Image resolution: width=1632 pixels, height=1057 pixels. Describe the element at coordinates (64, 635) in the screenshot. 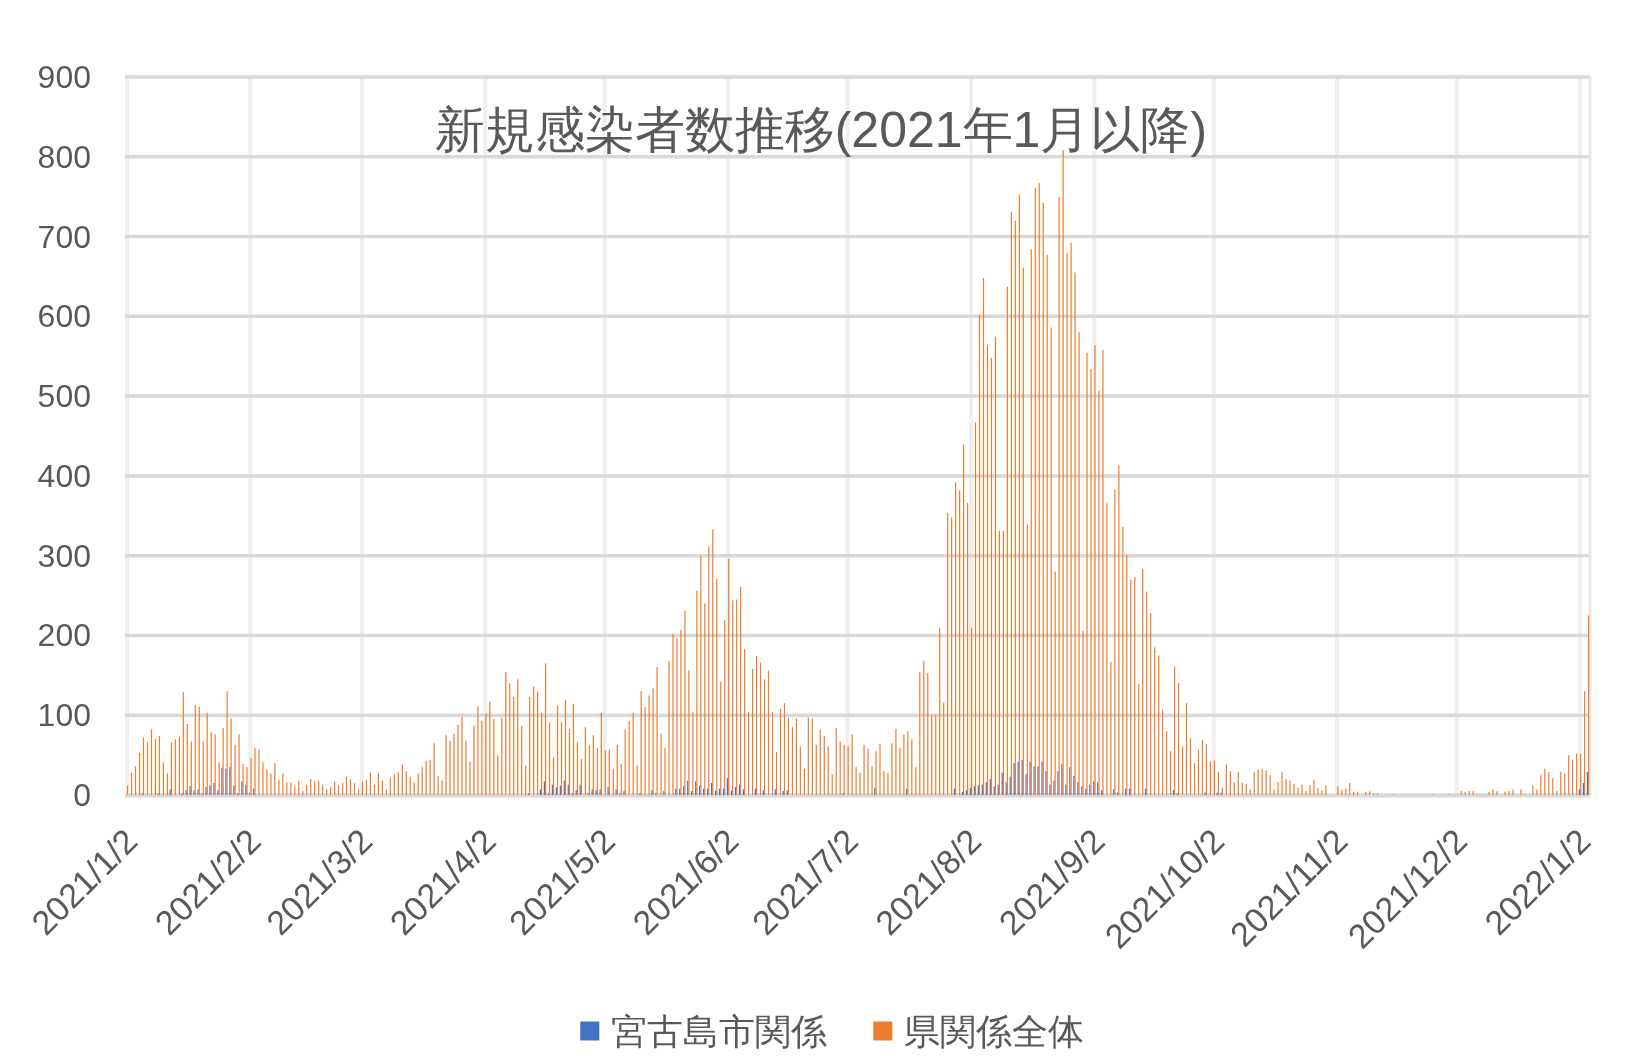

I see `y-tick-label: 200` at that location.